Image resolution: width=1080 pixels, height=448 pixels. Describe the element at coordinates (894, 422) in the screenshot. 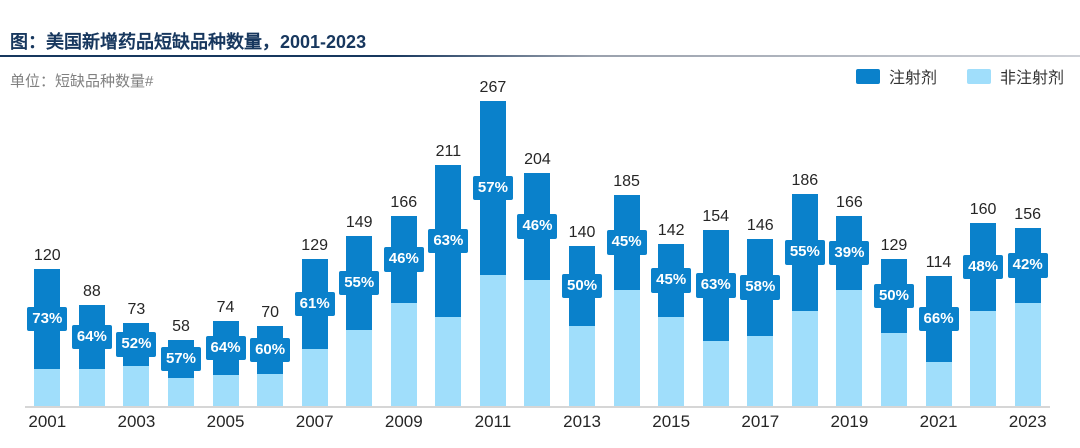

I see `x-tick-2020` at that location.